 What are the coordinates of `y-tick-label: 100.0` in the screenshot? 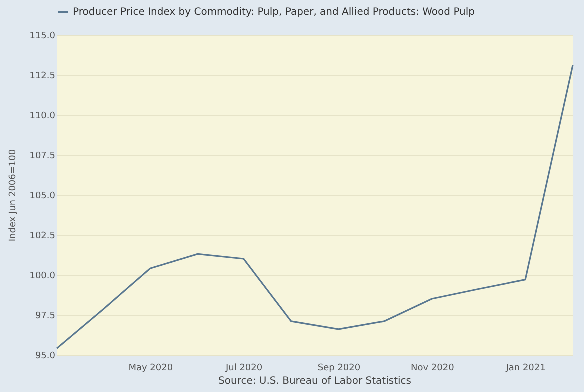 It's located at (43, 277).